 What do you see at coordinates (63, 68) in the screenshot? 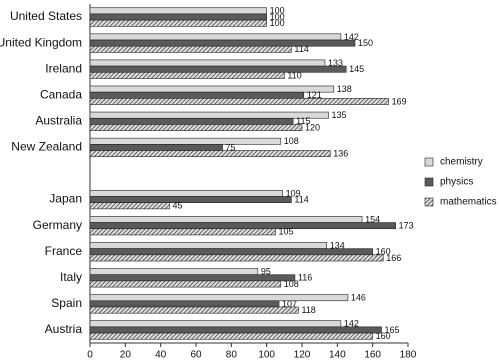
I see `category-label: Ireland` at bounding box center [63, 68].